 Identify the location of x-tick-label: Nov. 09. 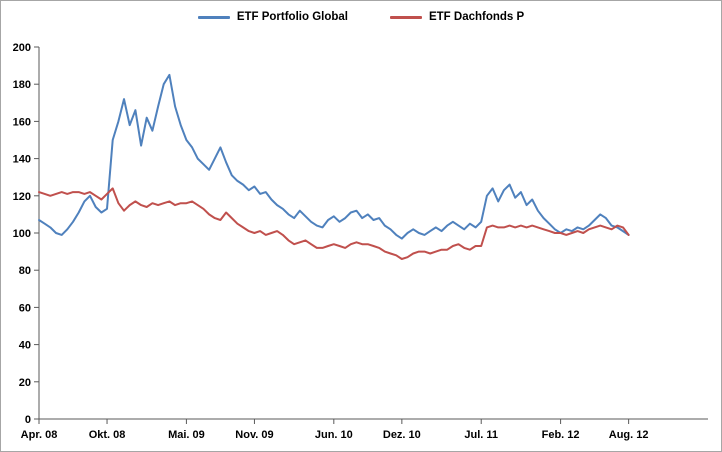
(254, 435).